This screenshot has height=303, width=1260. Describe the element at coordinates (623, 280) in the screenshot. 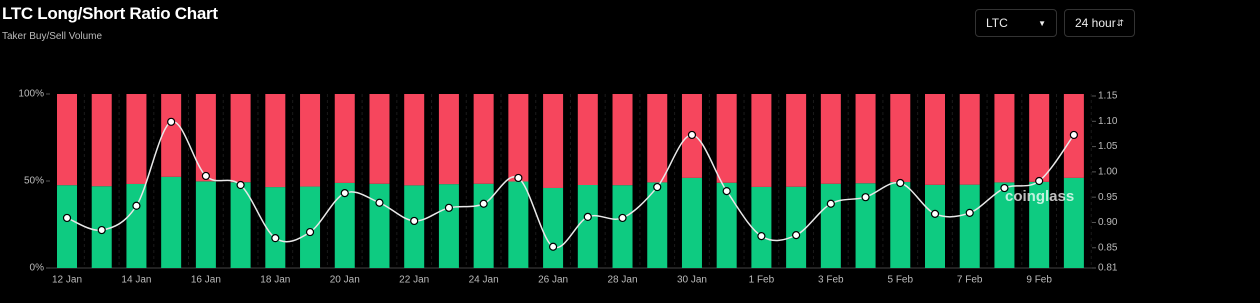

I see `x-tick-label: 28 Jan` at that location.